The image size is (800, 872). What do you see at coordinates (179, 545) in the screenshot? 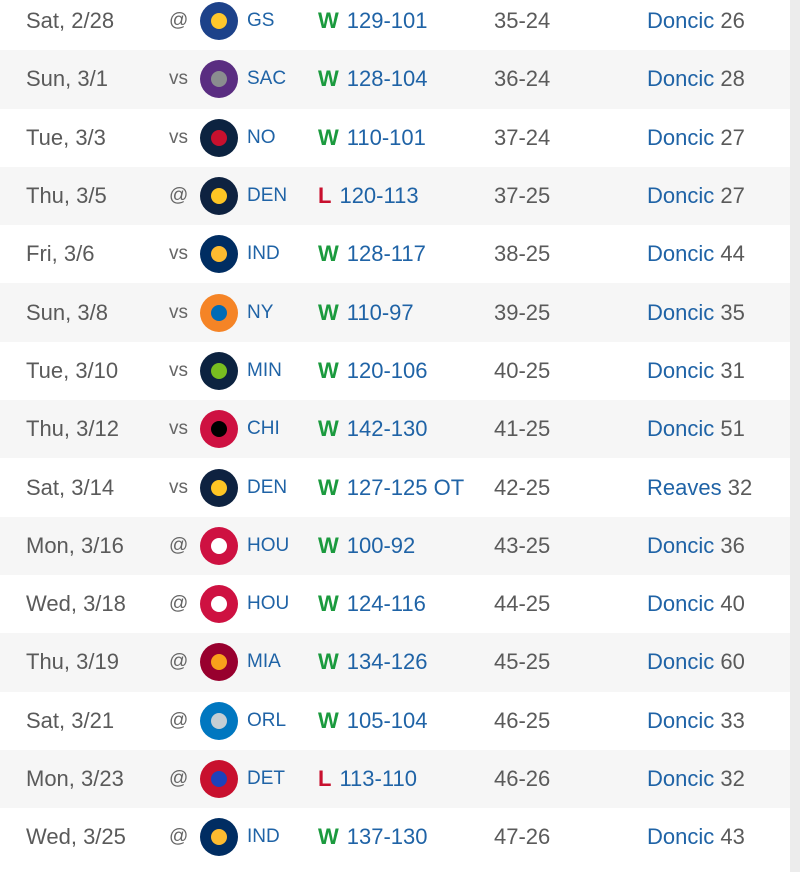
I see `home-away: @` at bounding box center [179, 545].